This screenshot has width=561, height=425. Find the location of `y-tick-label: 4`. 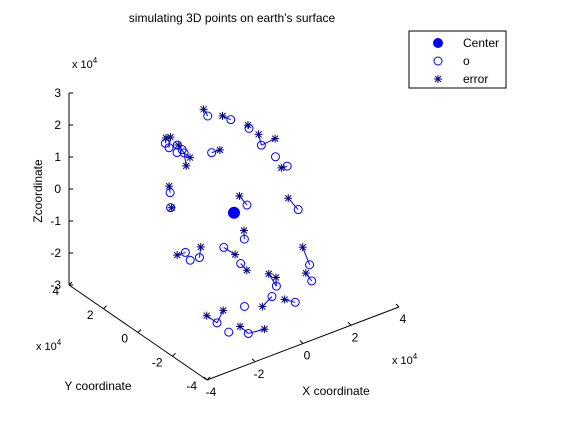

y-tick-label: 4 is located at coordinates (55, 291).